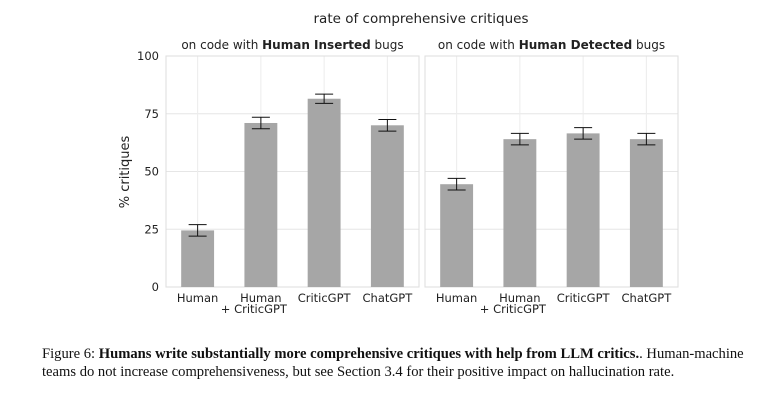 The width and height of the screenshot is (774, 400). What do you see at coordinates (421, 19) in the screenshot?
I see `chart-title: rate of comprehensive critiques` at bounding box center [421, 19].